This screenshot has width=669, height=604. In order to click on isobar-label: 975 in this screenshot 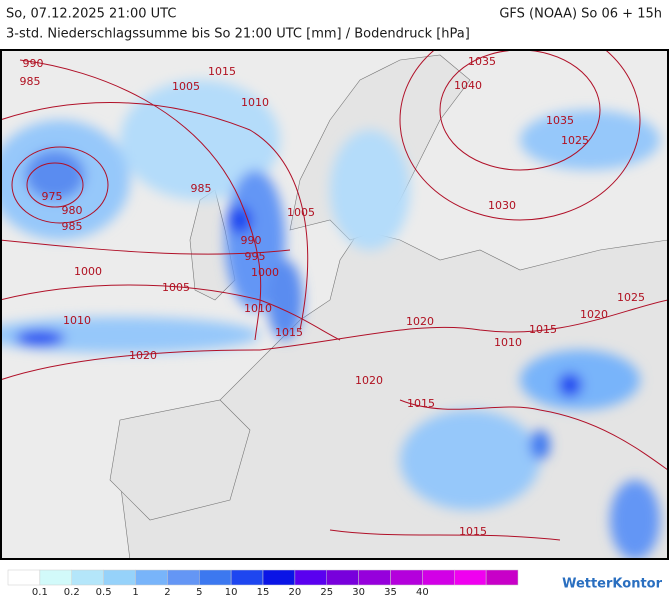, I will do `click(52, 196)`.